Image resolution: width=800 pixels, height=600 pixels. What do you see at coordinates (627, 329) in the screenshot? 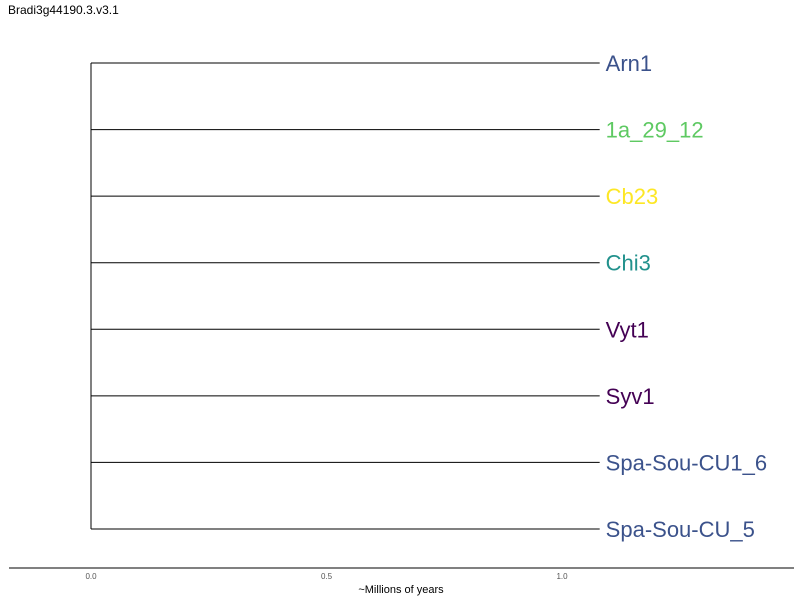
I see `leaf-label: Vyt1` at bounding box center [627, 329].